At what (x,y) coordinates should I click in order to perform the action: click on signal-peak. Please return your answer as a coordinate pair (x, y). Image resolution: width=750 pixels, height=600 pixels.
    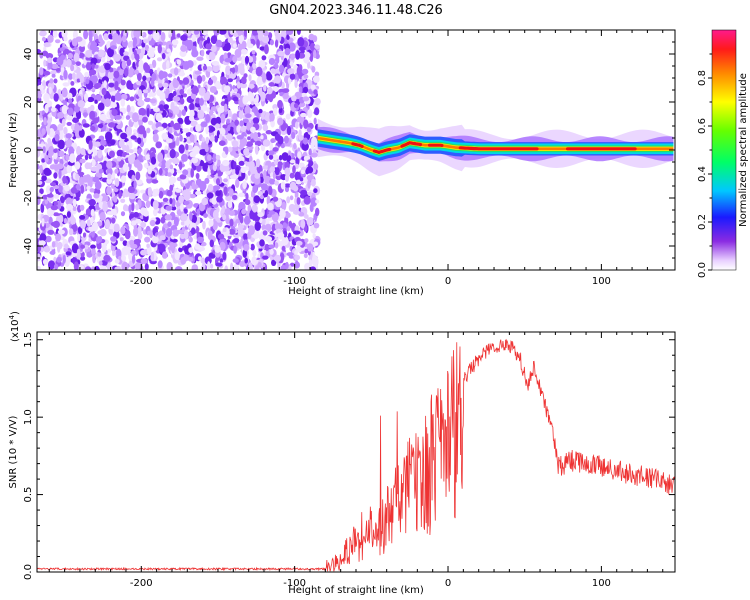
    Looking at the image, I should click on (411, 144).